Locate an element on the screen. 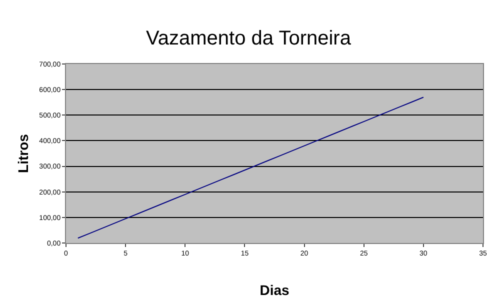  y-axis-title: Litros is located at coordinates (23, 153).